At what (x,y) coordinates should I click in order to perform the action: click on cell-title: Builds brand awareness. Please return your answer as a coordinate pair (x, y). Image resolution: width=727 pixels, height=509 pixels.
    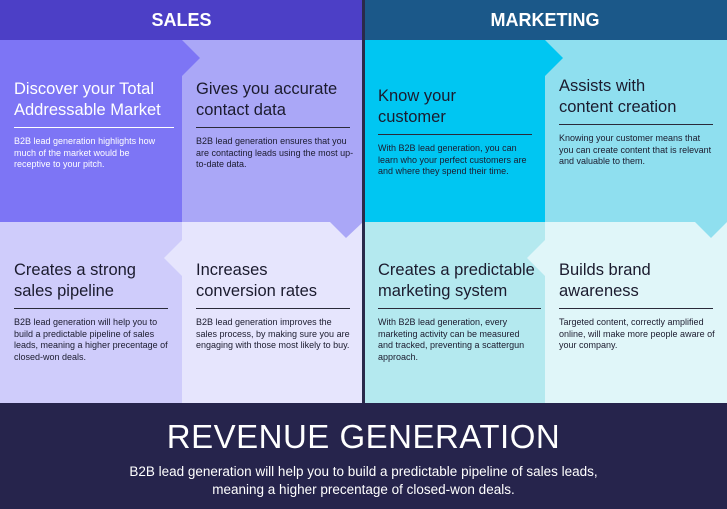
    Looking at the image, I should click on (636, 284).